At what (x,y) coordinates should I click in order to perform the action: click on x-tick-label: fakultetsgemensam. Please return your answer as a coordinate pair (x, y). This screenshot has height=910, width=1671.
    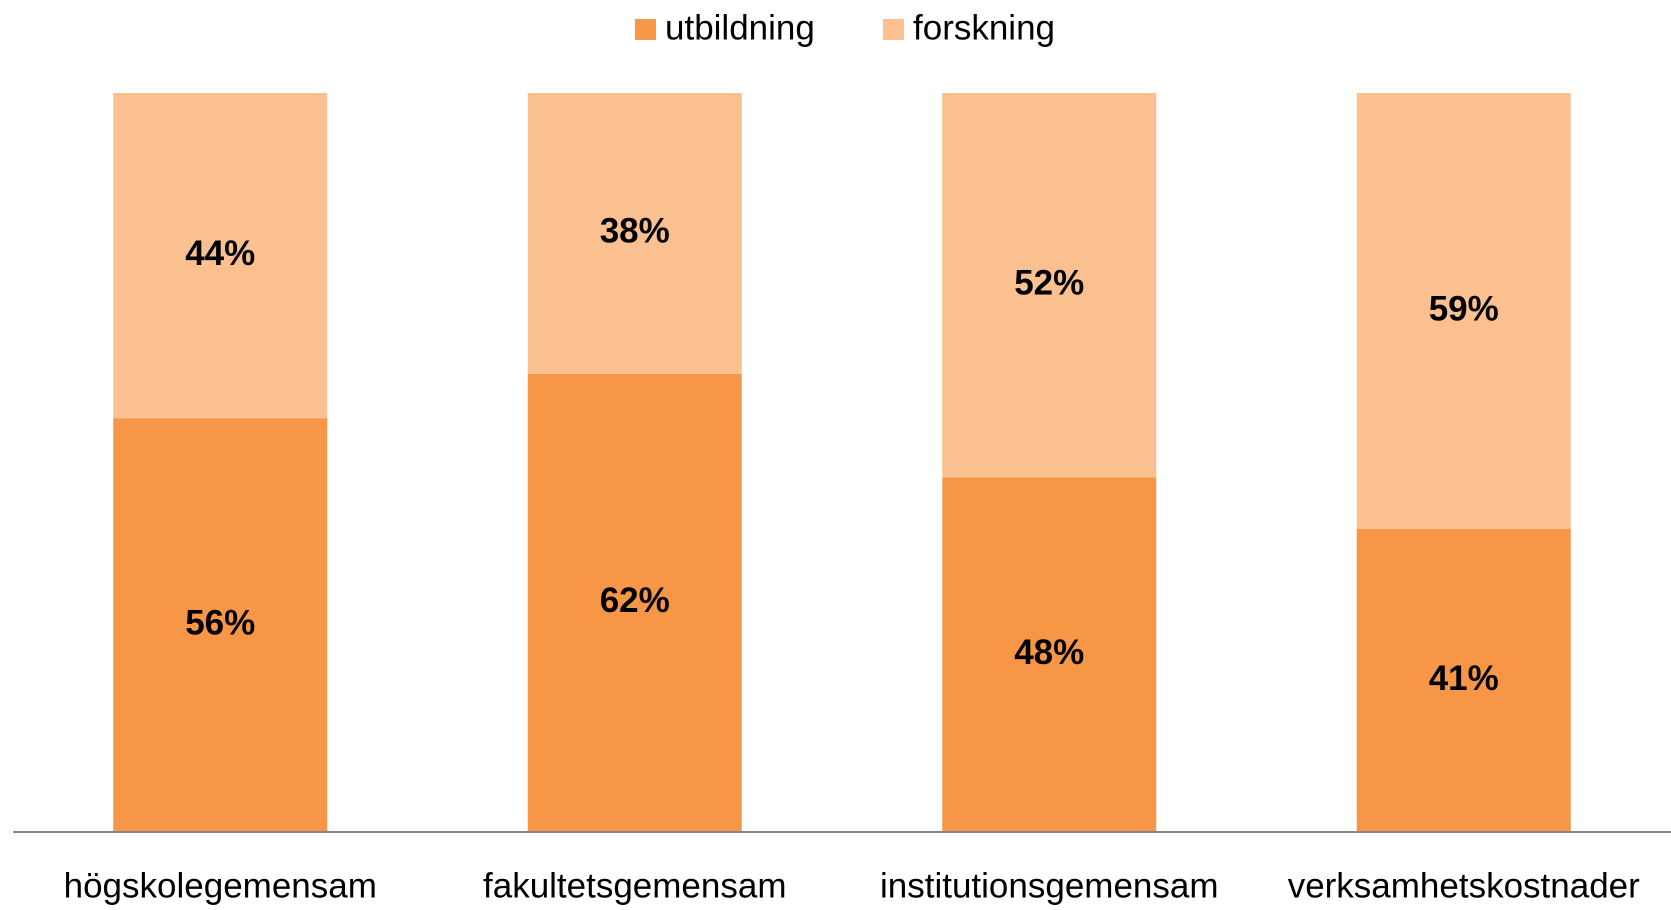
    Looking at the image, I should click on (634, 885).